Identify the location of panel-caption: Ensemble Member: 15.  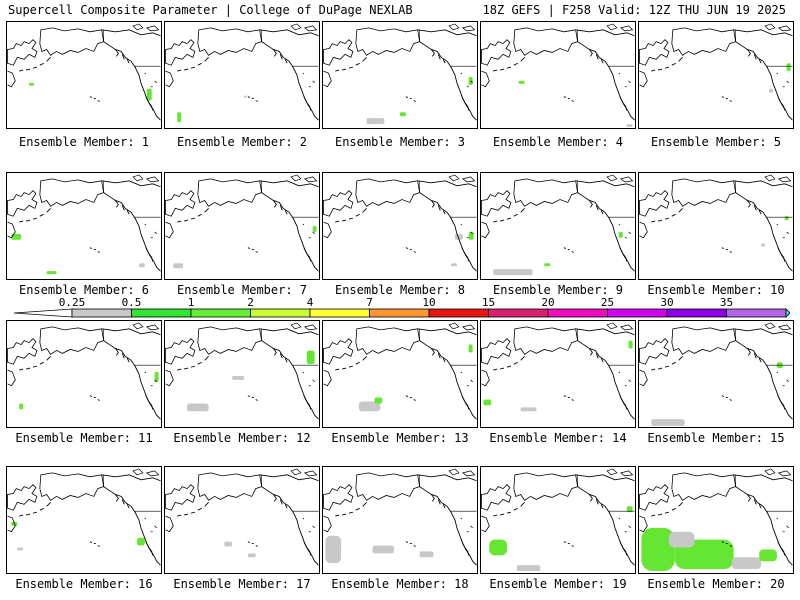
(716, 438).